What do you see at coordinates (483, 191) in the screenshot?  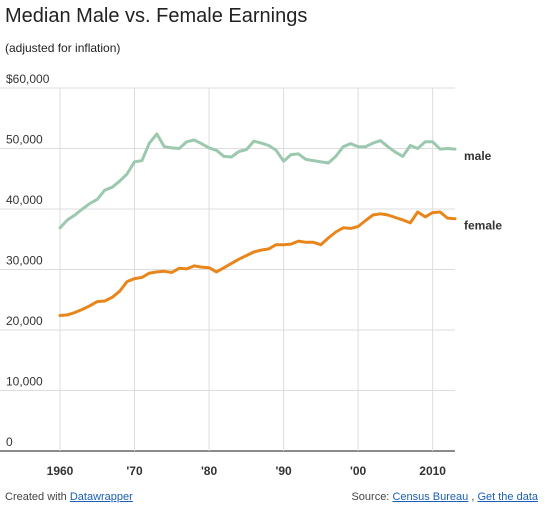 I see `series-labels: male female` at bounding box center [483, 191].